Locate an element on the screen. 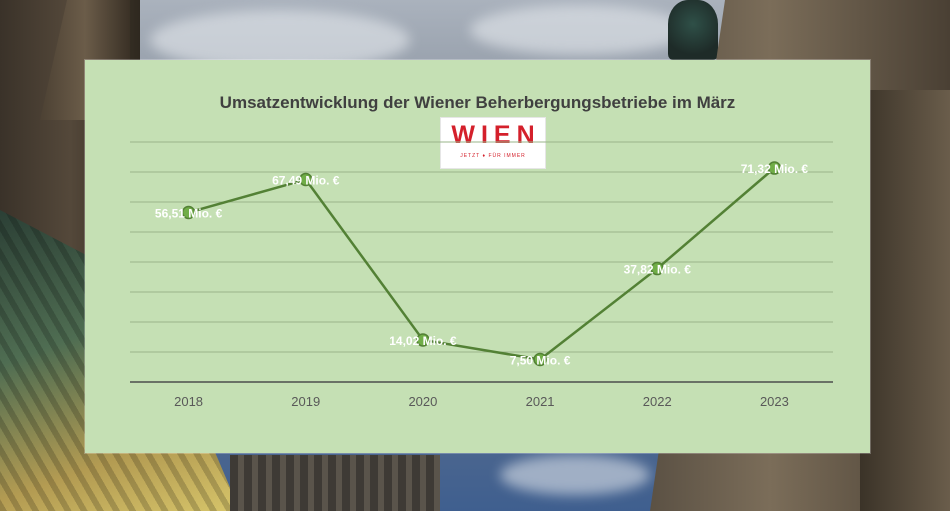 The width and height of the screenshot is (950, 511). x-tick-label: 2022 is located at coordinates (657, 401).